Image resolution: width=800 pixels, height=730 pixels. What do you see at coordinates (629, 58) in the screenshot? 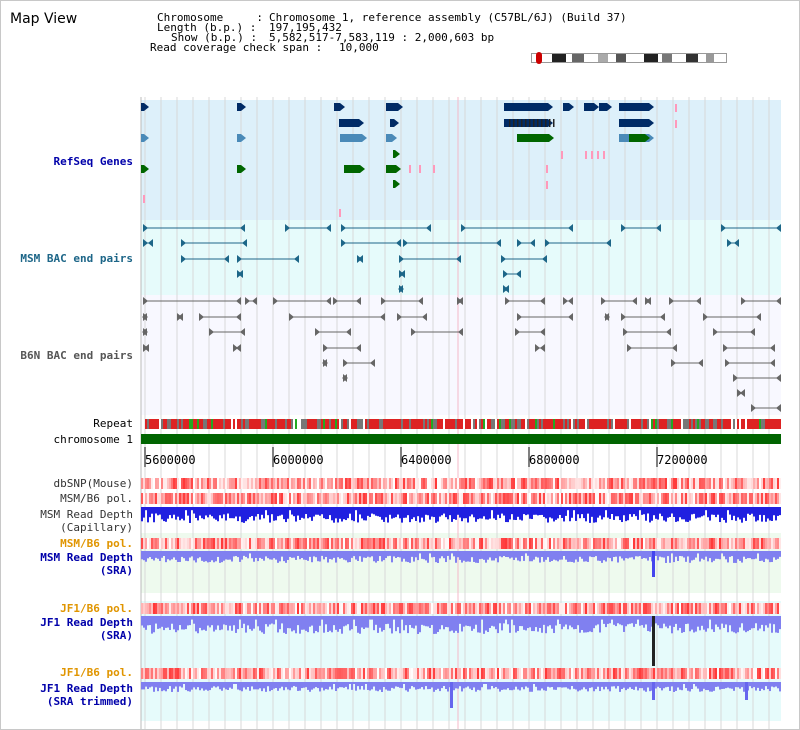
I see `chromosome-ideogram` at bounding box center [629, 58].